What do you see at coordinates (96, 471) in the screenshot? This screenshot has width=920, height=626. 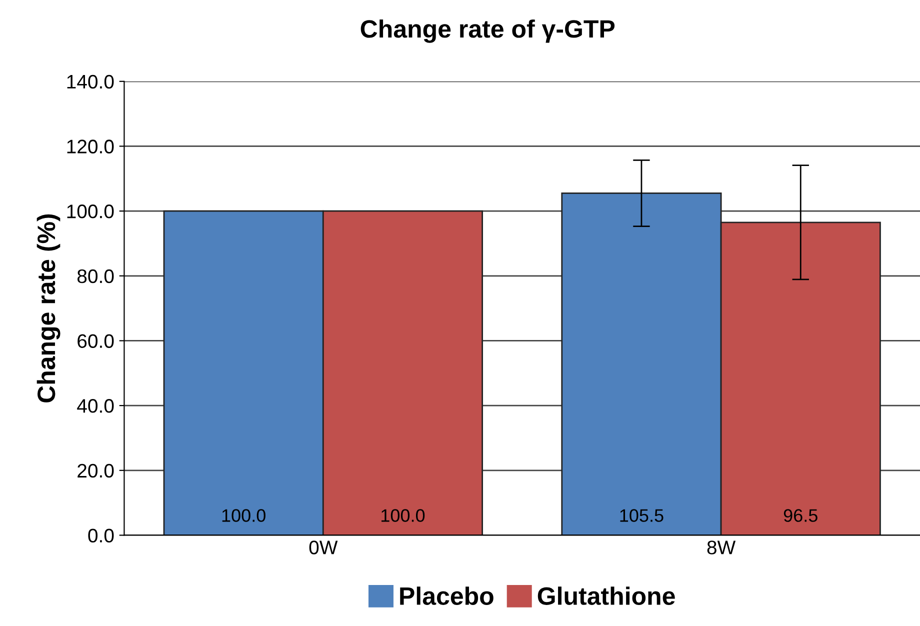 I see `y-tick-label: 20.0` at bounding box center [96, 471].